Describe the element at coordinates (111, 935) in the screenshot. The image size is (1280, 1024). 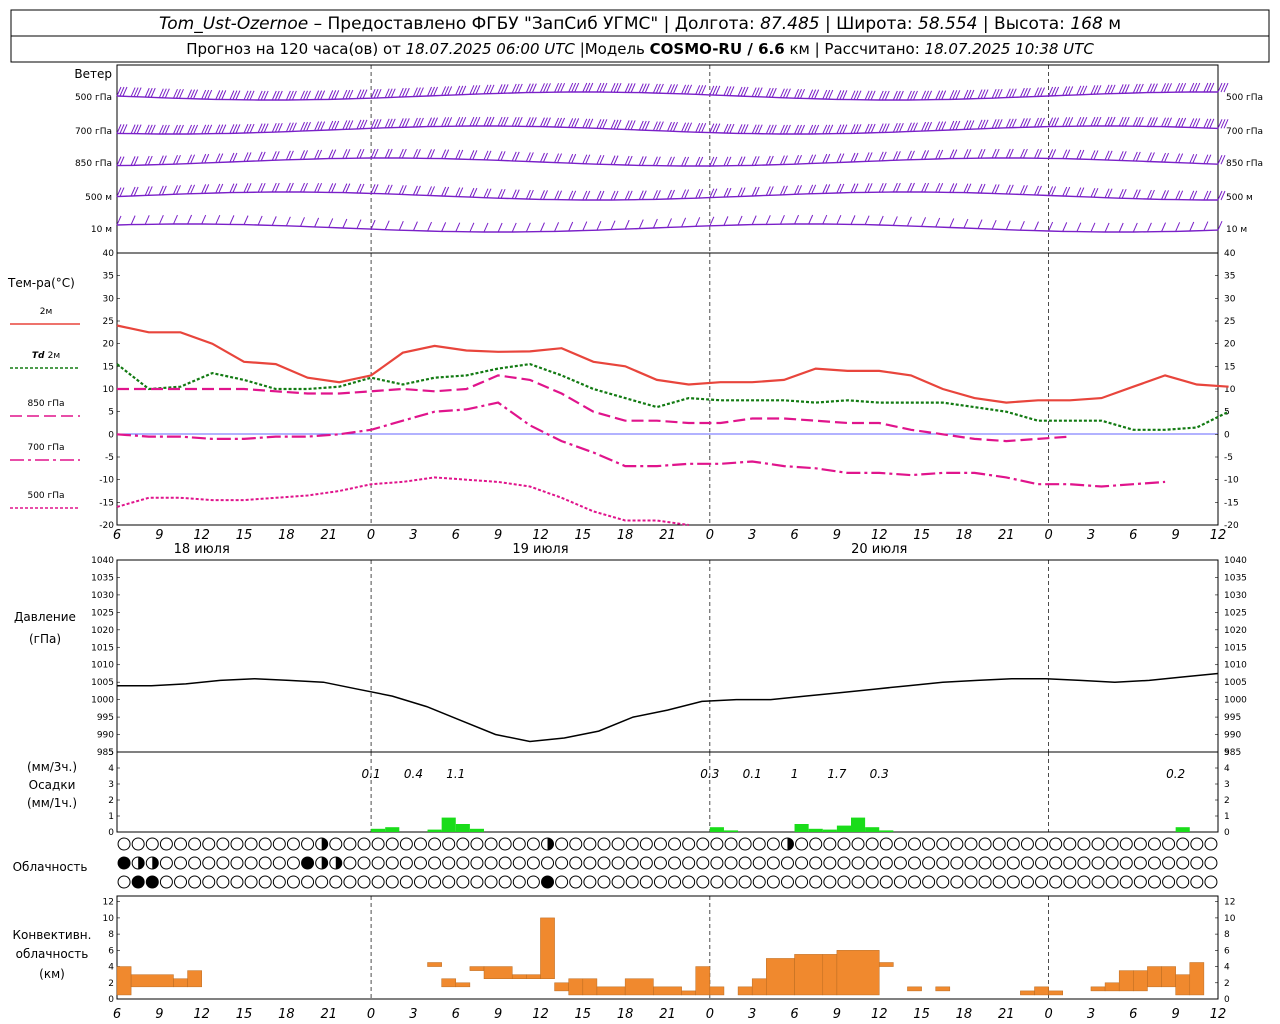
I see `conv-tick: 8` at that location.